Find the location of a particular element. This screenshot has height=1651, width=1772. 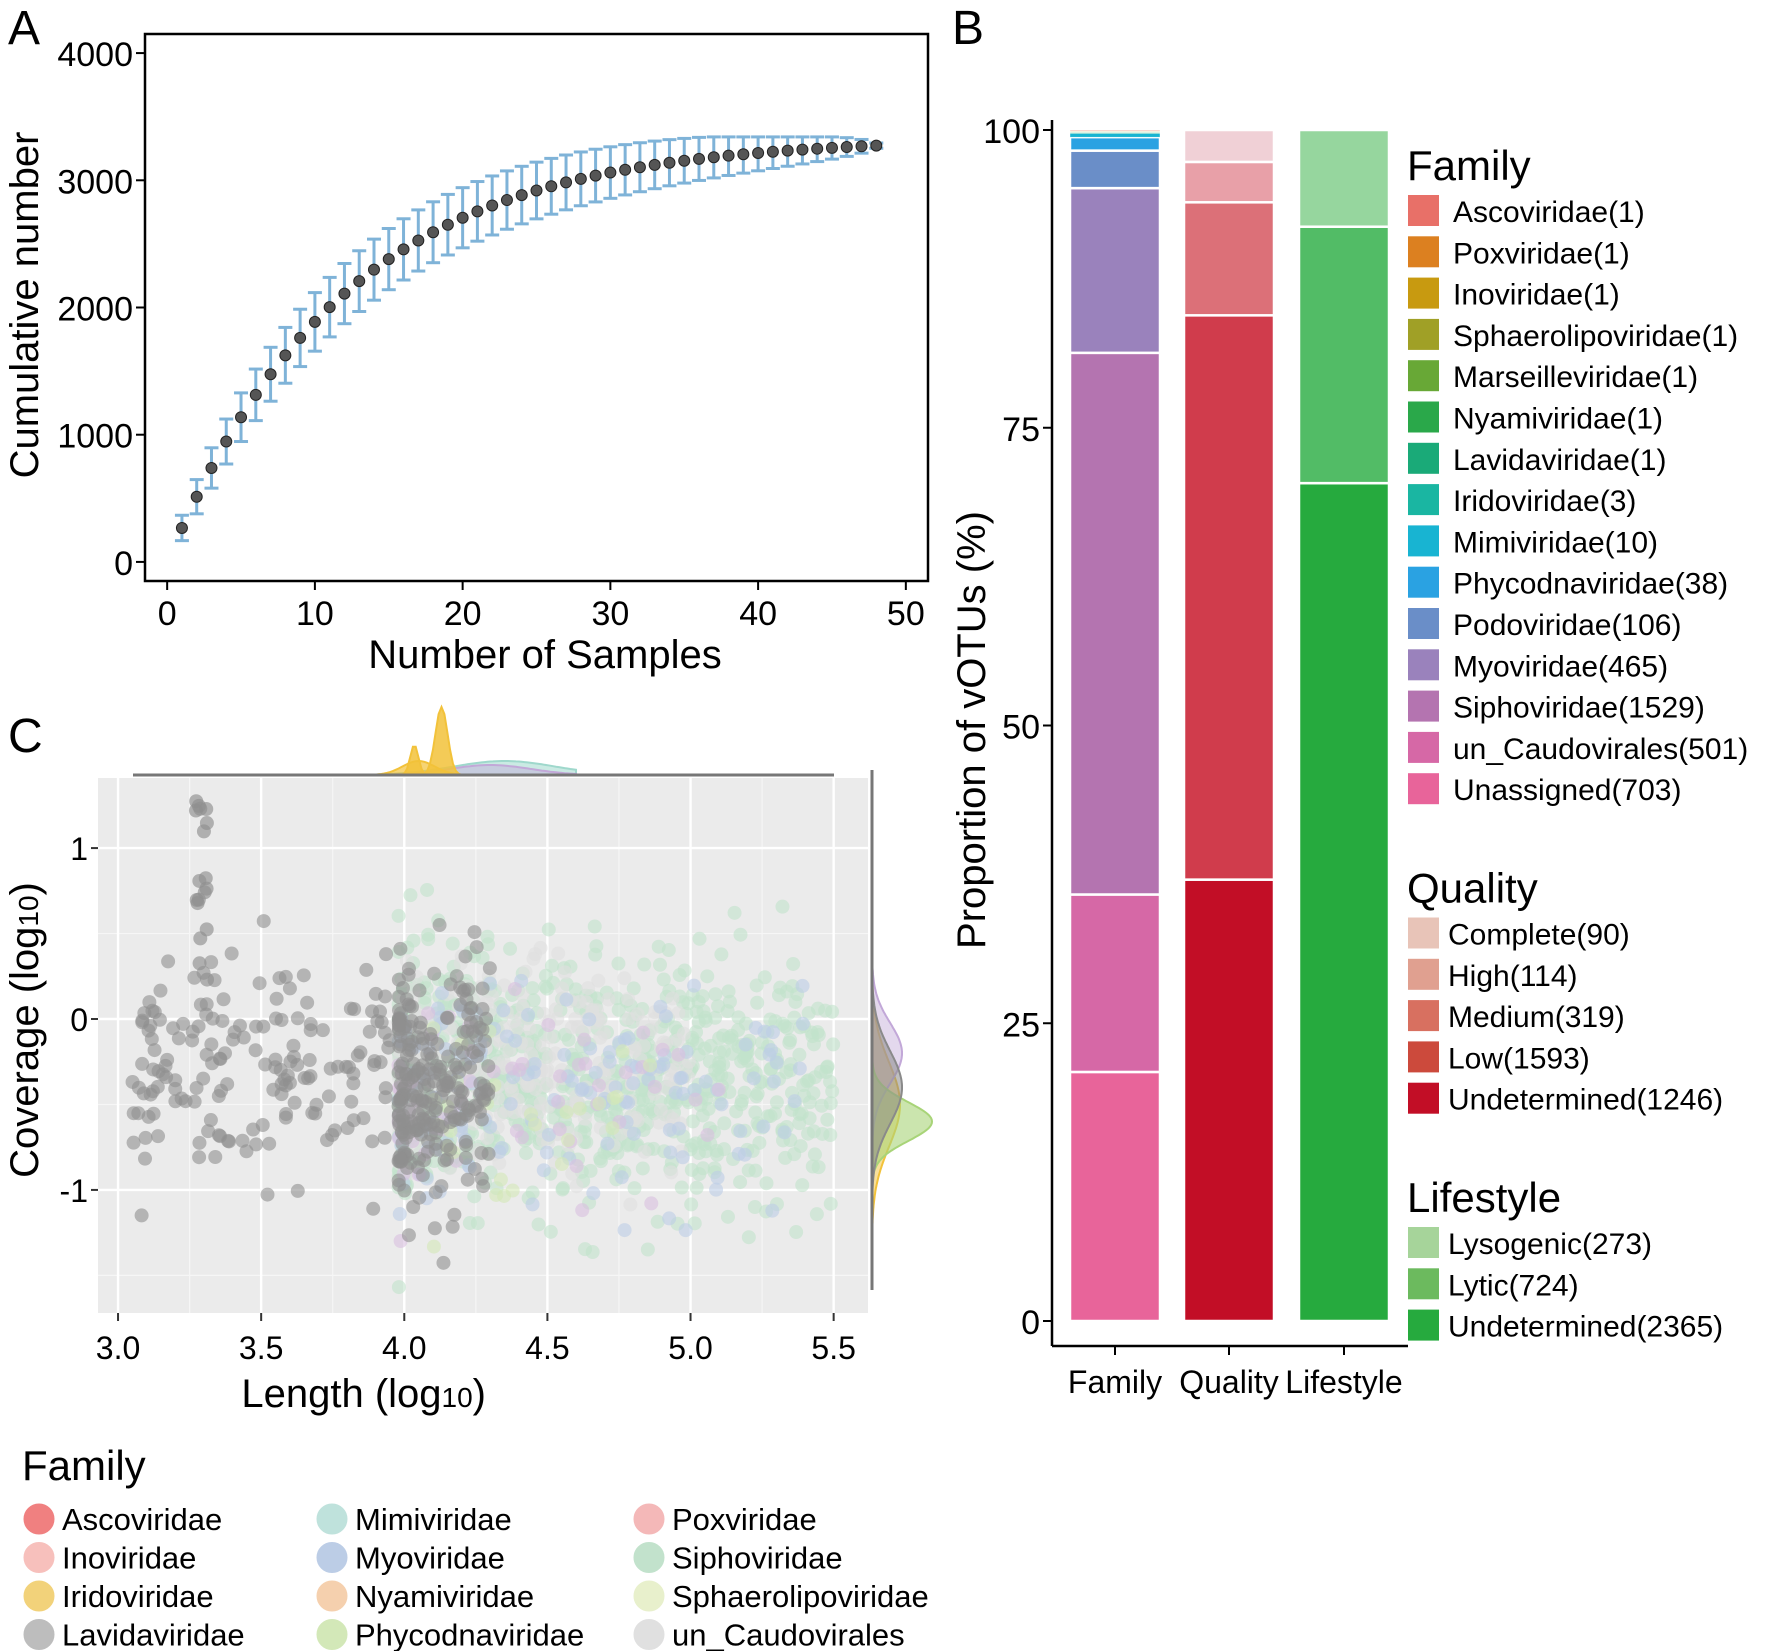

panel-c-xtick-label: 4.5 is located at coordinates (547, 1348).